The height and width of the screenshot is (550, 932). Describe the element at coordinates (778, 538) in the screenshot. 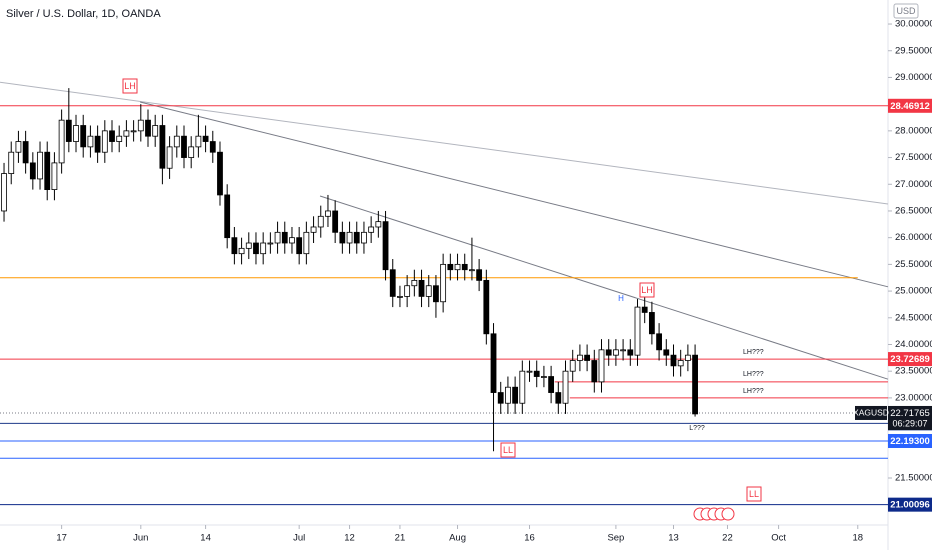

I see `x-tick-label: Oct` at that location.